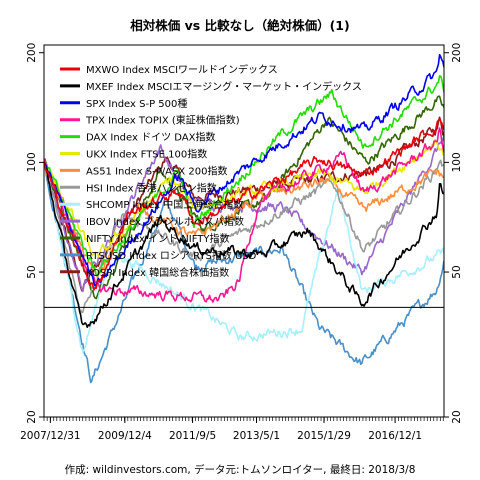  Describe the element at coordinates (165, 221) in the screenshot. I see `legend-label: IBOV Index ブラジルボベスパ指数` at that location.